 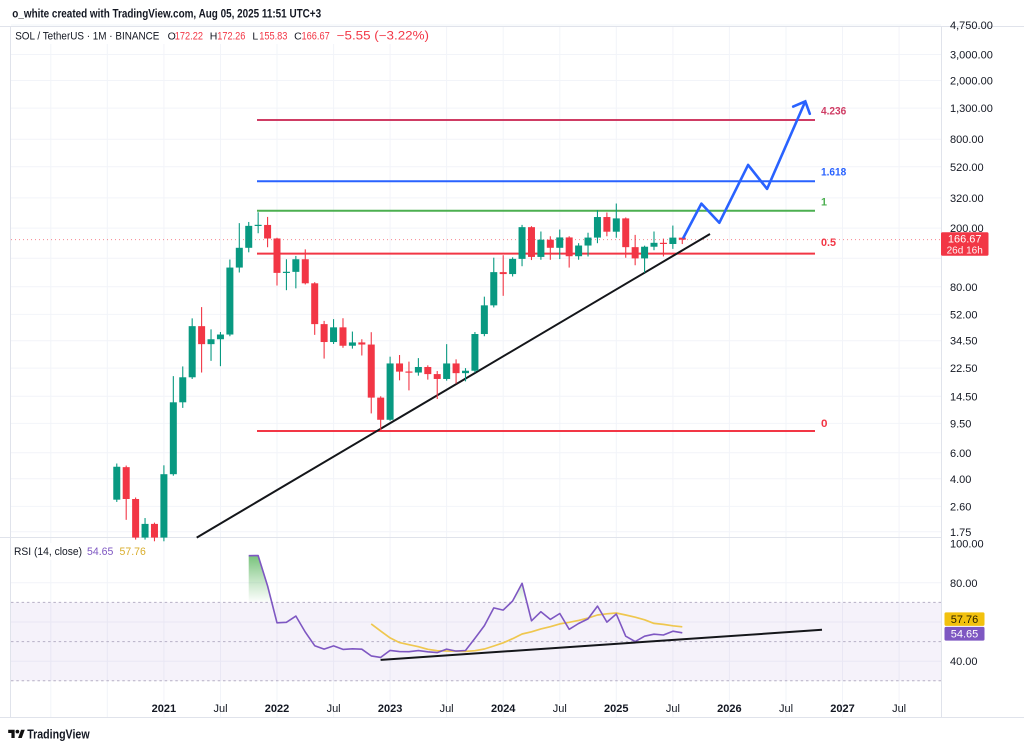 What do you see at coordinates (58, 734) in the screenshot?
I see `svg-text: TradingView` at bounding box center [58, 734].